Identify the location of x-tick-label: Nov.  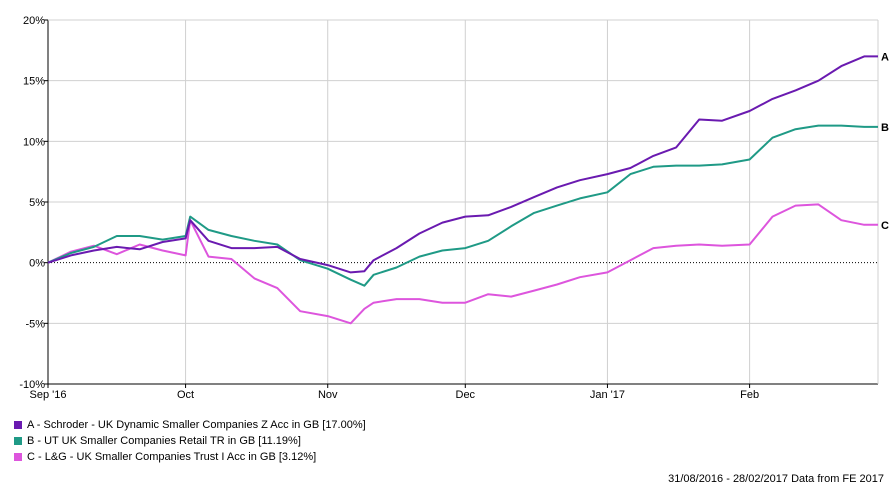
(328, 395).